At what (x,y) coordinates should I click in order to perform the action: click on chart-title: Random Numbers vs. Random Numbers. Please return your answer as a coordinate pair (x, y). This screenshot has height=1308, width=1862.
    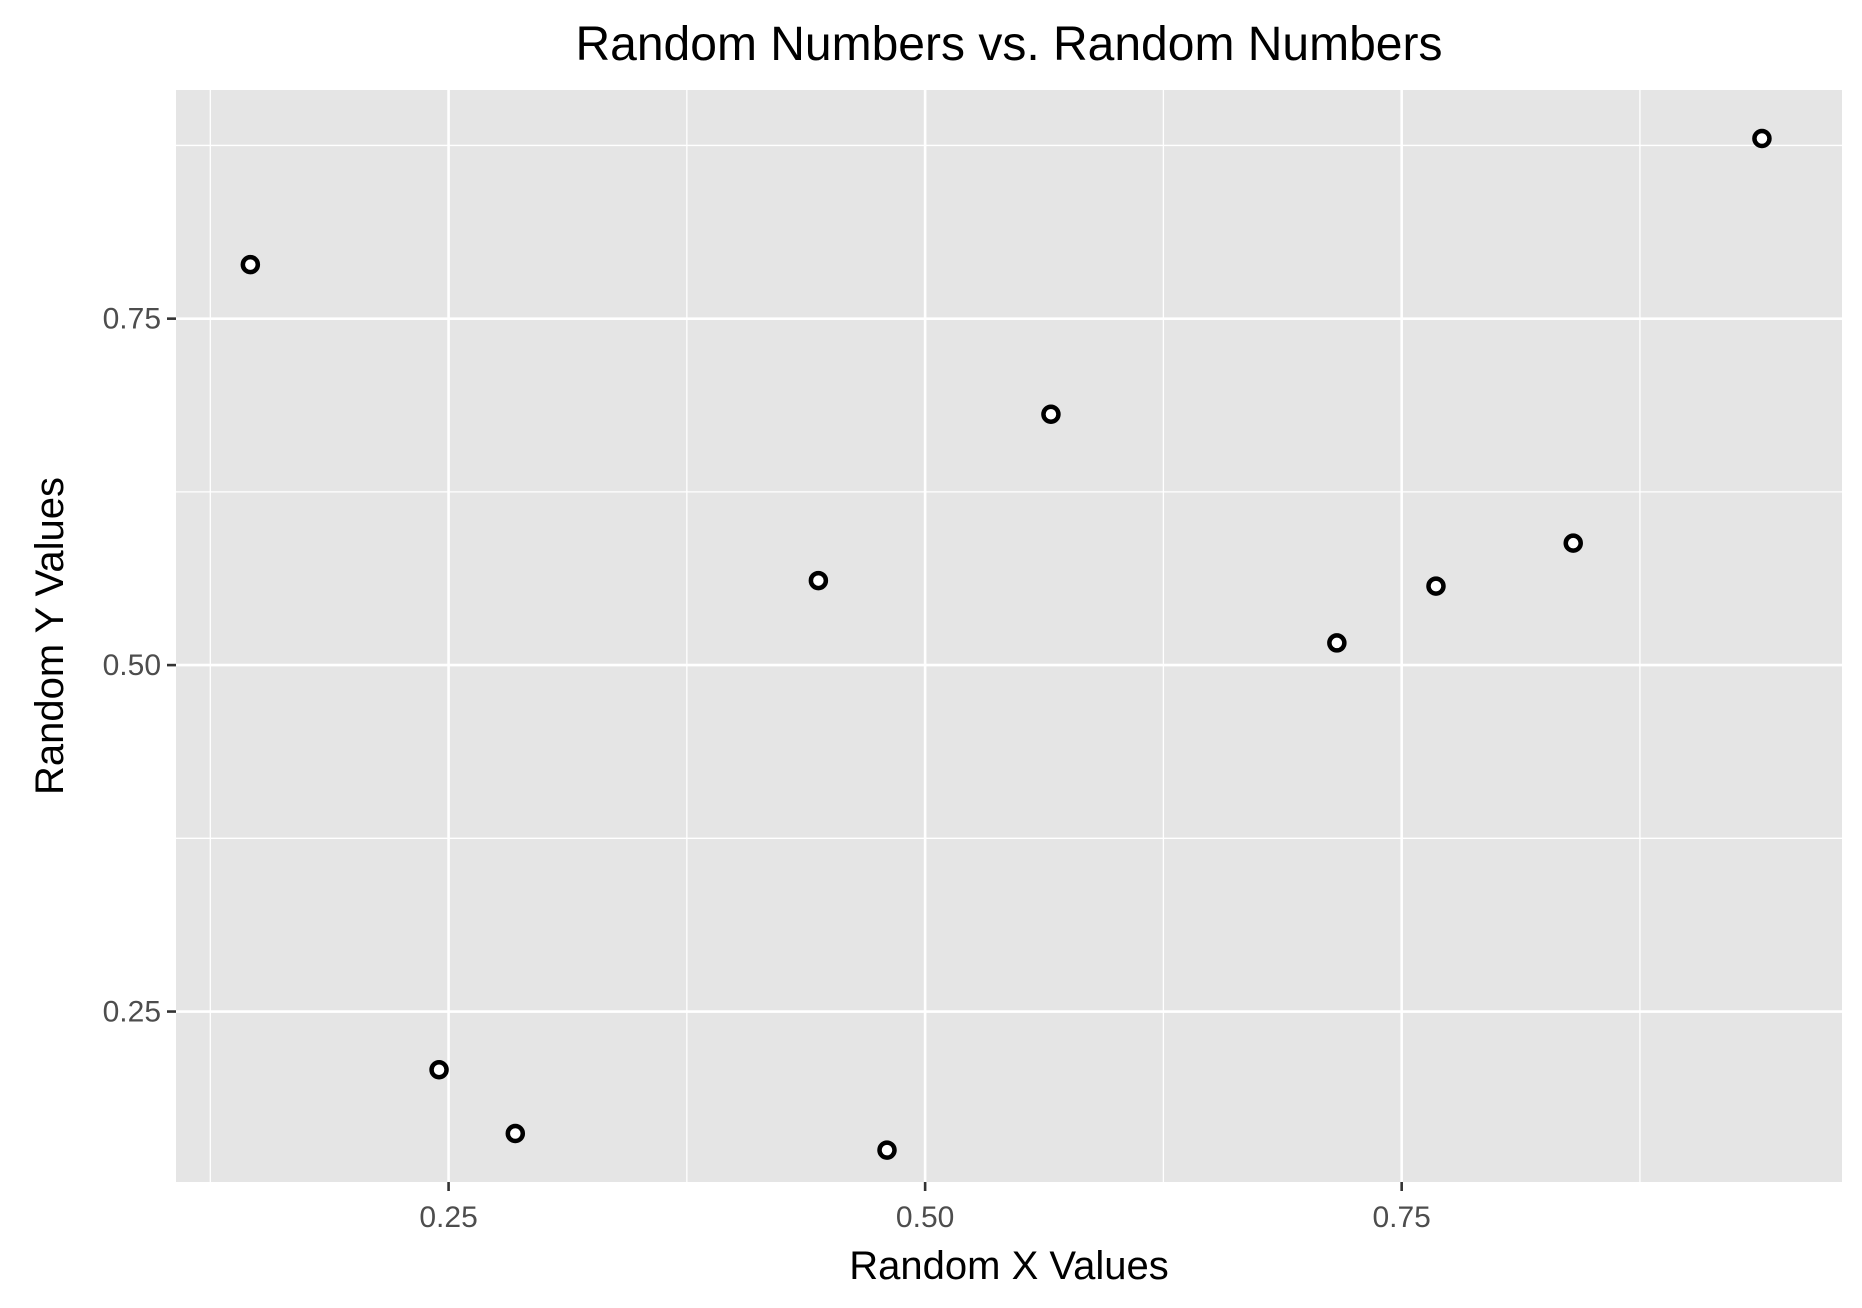
    Looking at the image, I should click on (1009, 44).